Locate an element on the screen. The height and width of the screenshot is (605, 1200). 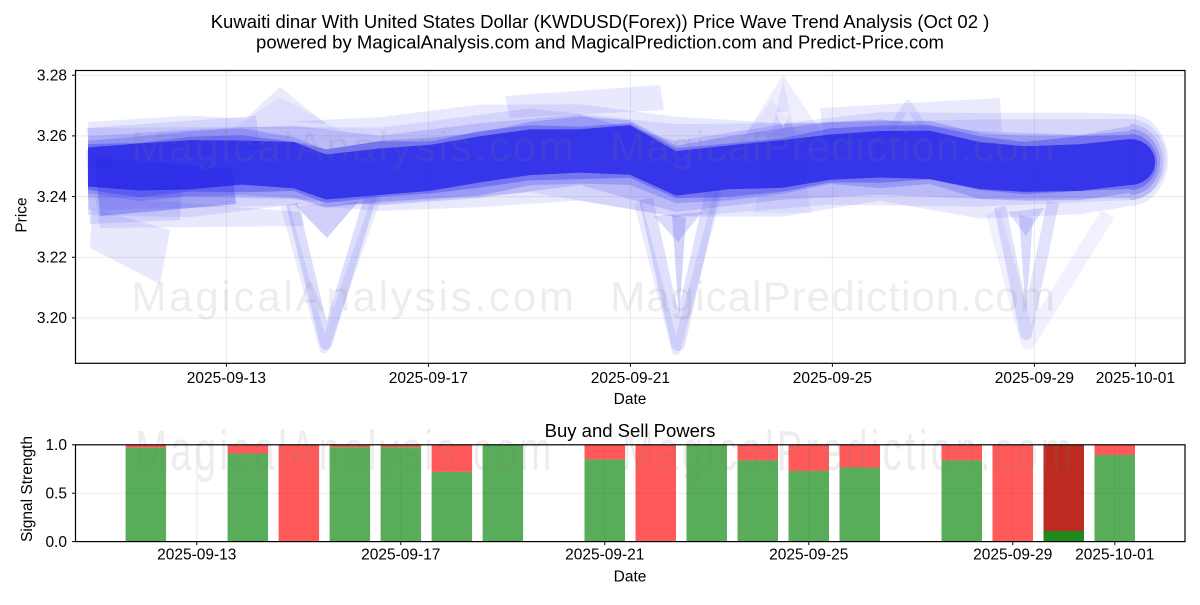
svg-text: 0.0 is located at coordinates (56, 542).